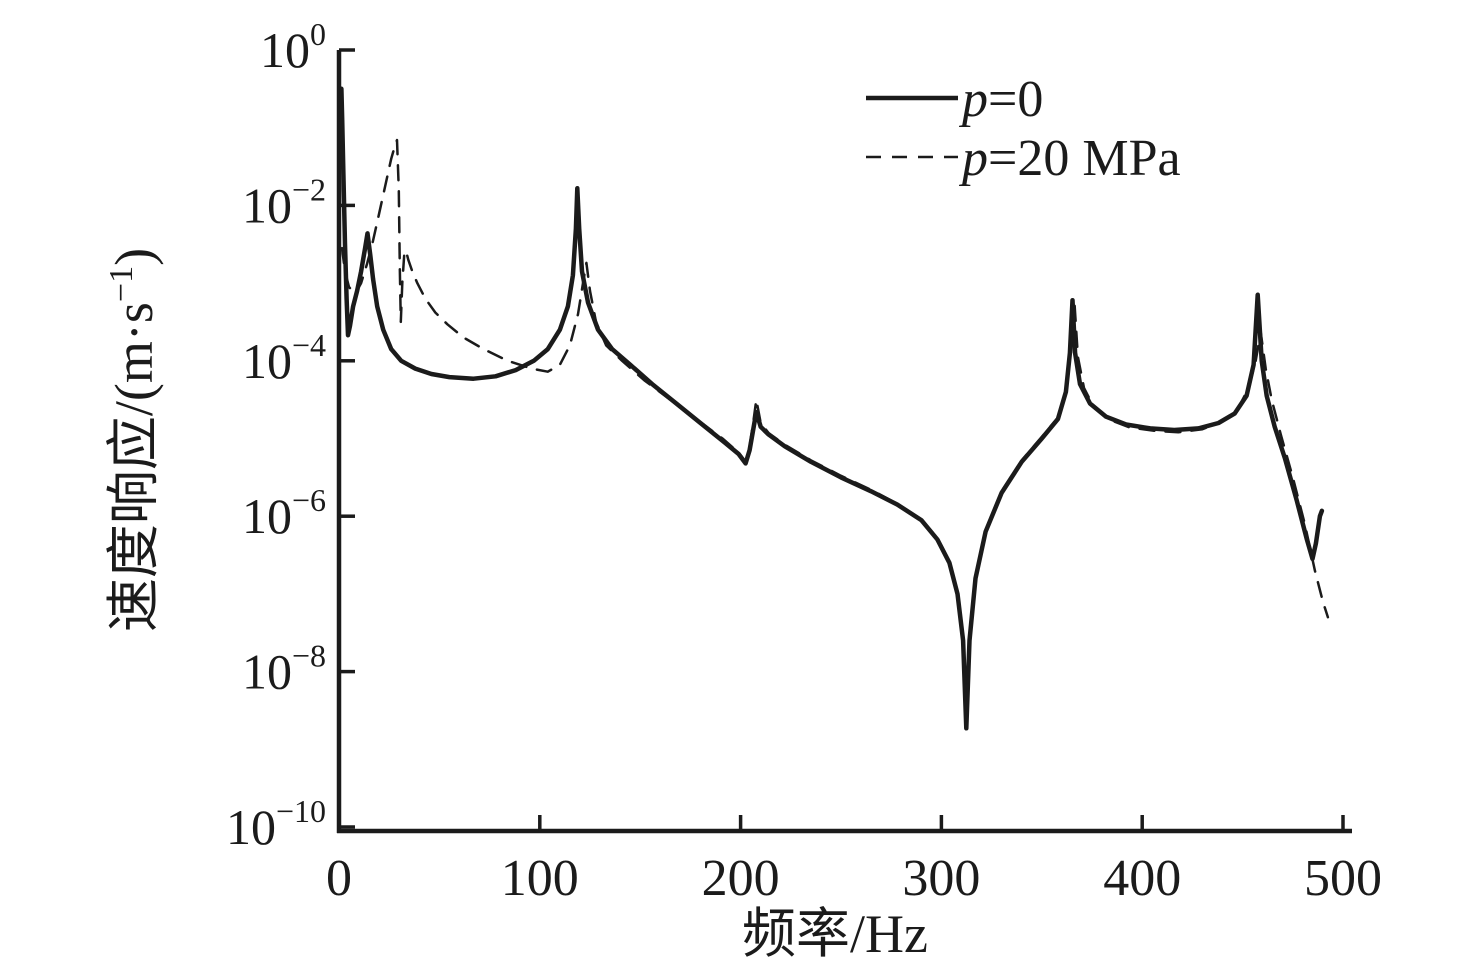 The height and width of the screenshot is (980, 1476). What do you see at coordinates (133, 440) in the screenshot?
I see `y-axis-title: 速度响应/(m·s−1)` at bounding box center [133, 440].